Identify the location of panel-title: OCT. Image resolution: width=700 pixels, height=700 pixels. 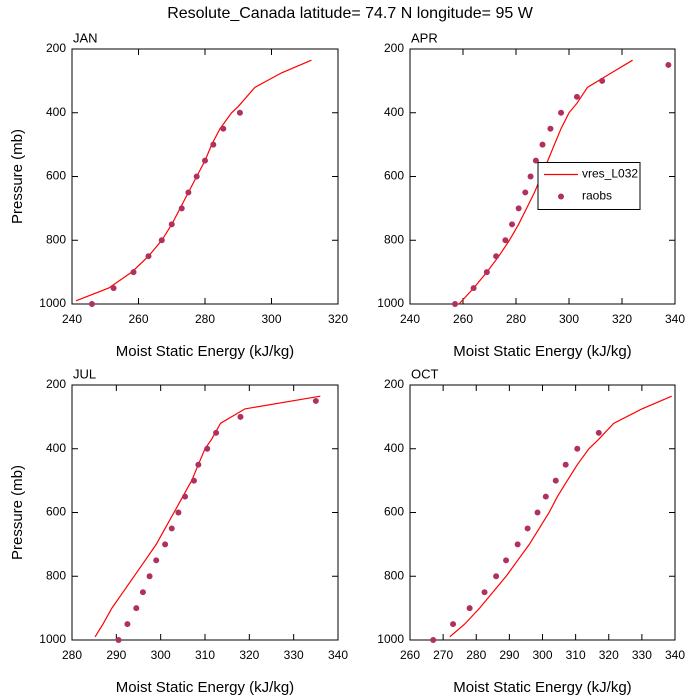
(425, 373).